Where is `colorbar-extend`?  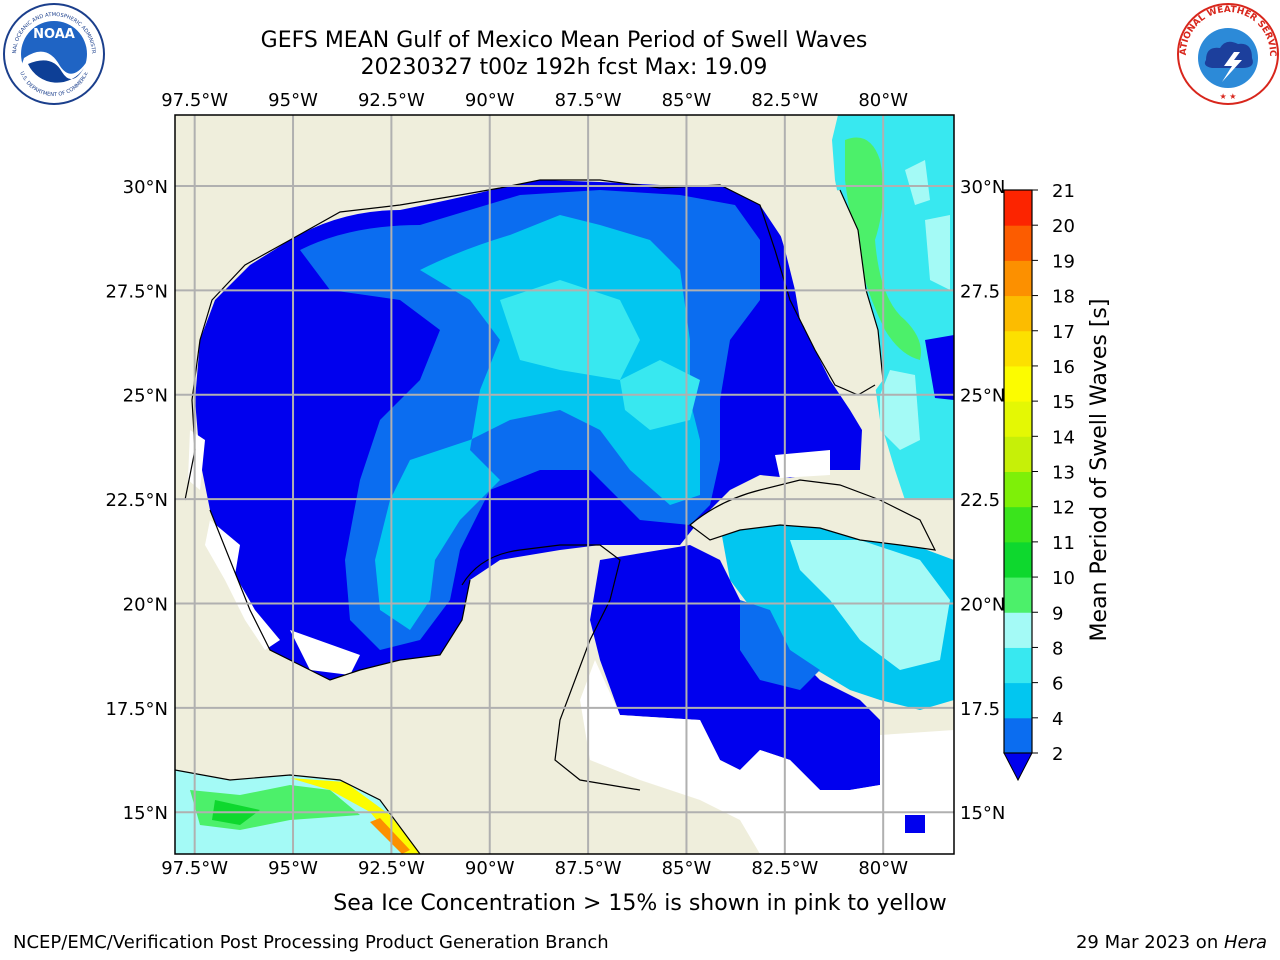
colorbar-extend is located at coordinates (1018, 767).